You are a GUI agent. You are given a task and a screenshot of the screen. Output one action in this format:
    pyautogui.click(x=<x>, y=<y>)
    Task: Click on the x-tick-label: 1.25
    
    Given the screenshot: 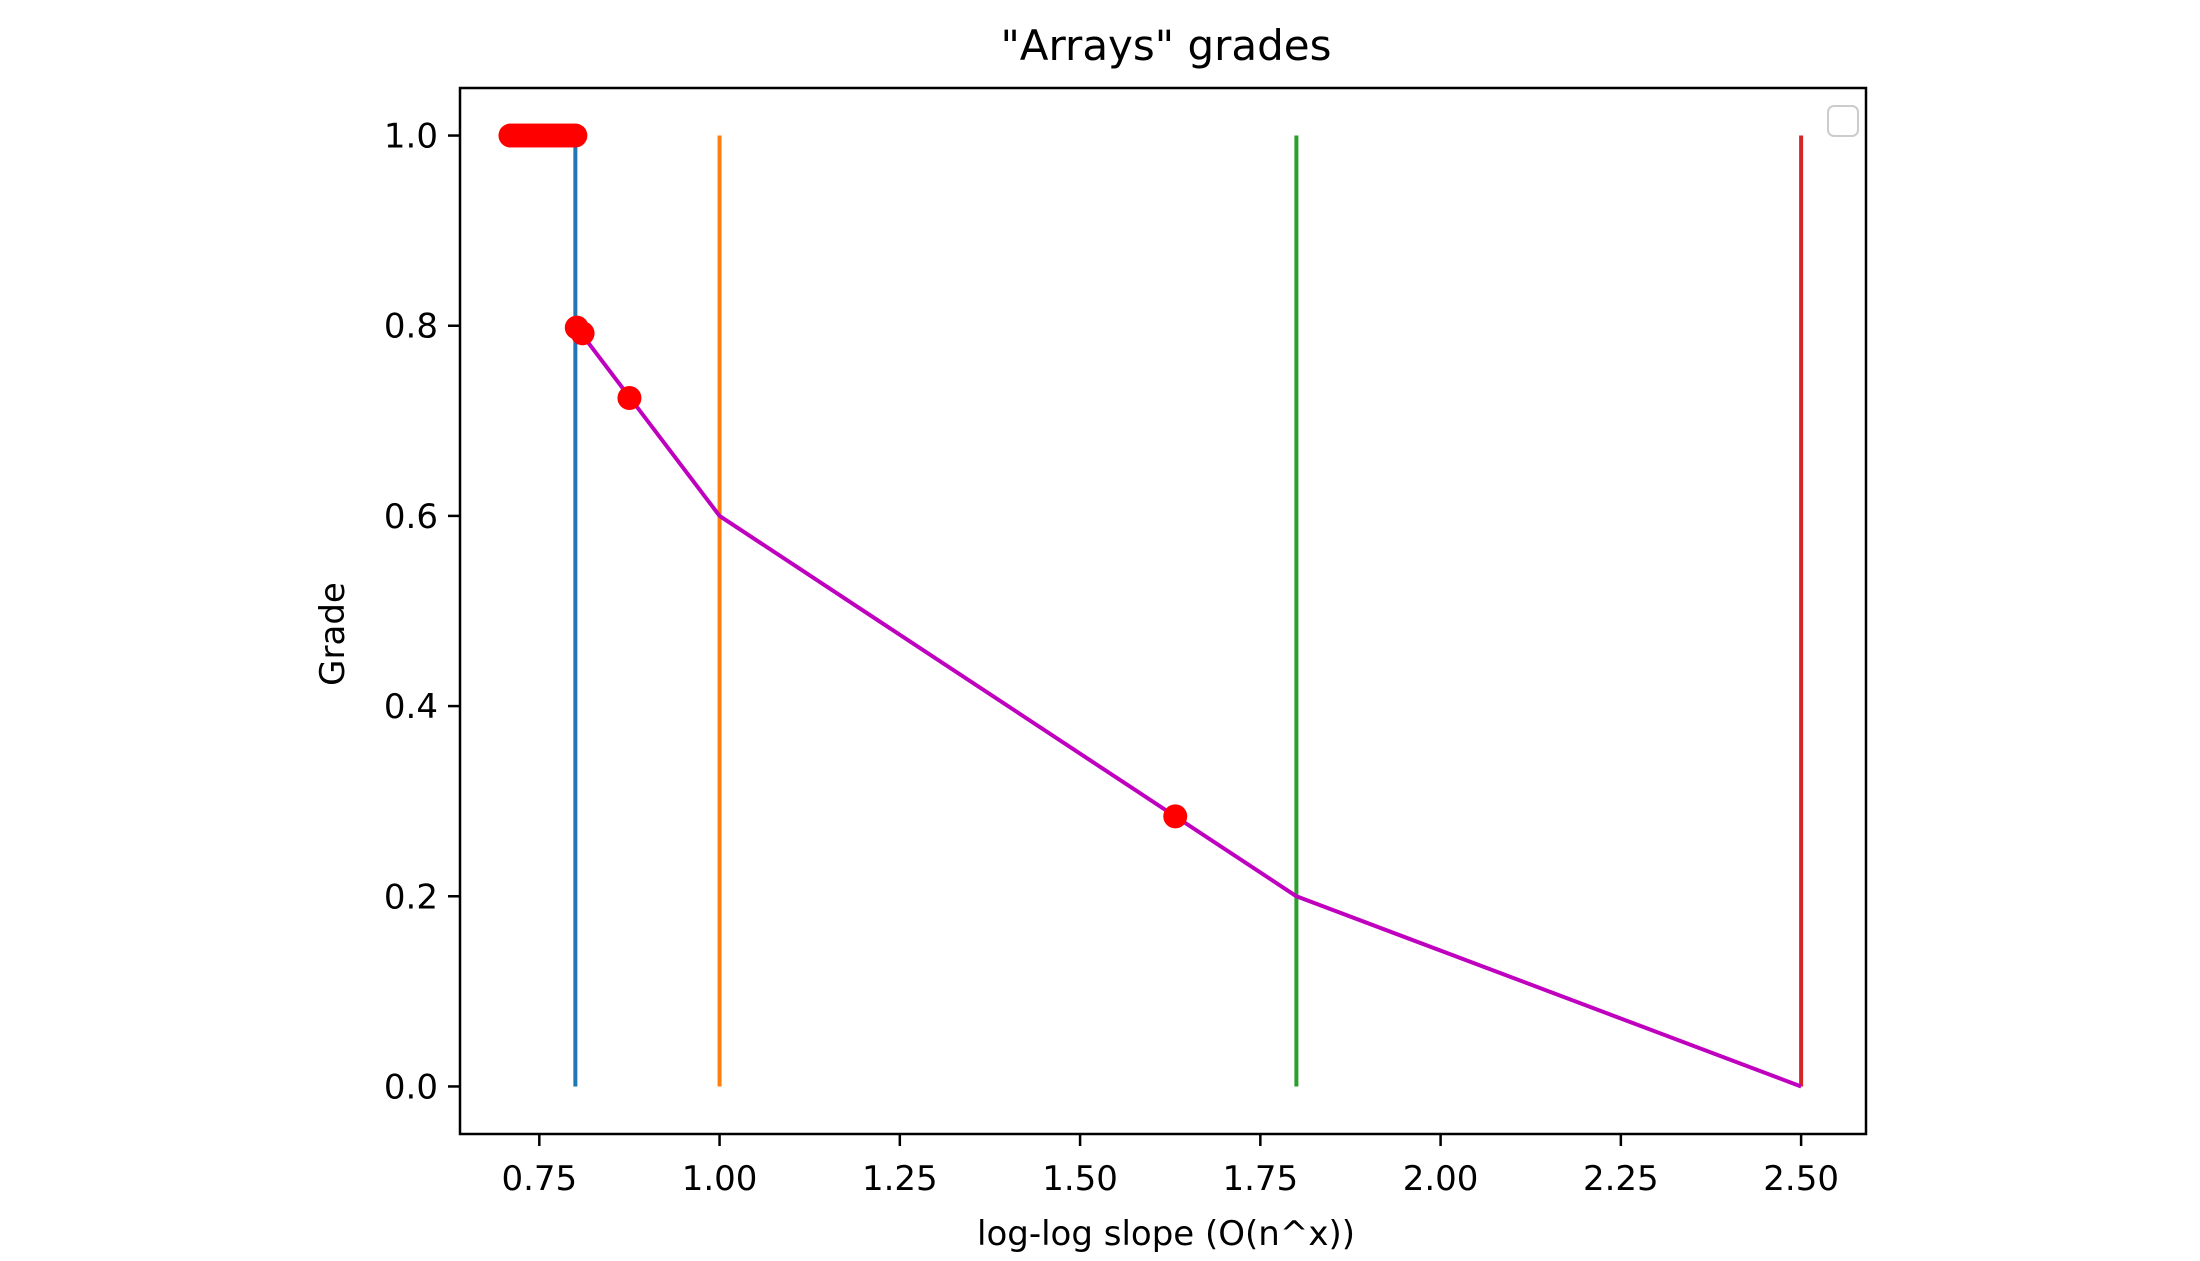 What is the action you would take?
    pyautogui.click(x=900, y=1179)
    